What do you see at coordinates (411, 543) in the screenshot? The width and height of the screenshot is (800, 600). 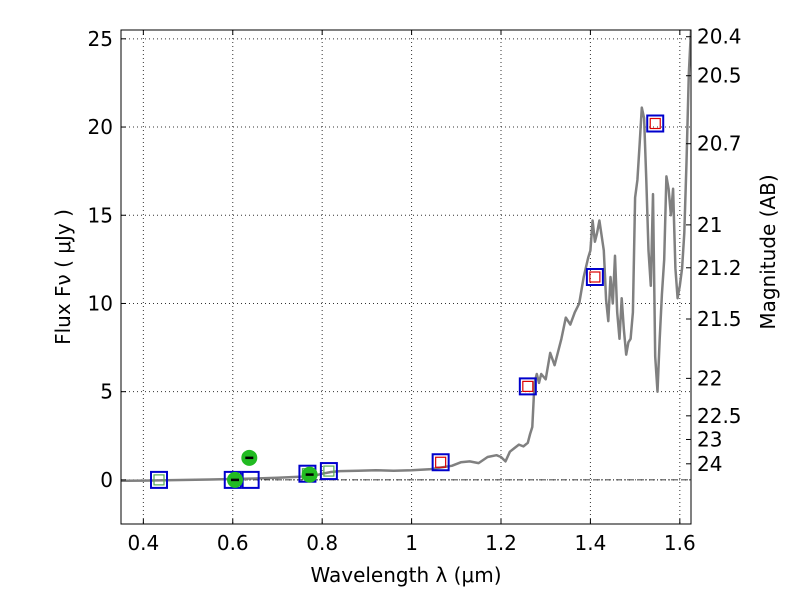 I see `x-tick-label: 1` at bounding box center [411, 543].